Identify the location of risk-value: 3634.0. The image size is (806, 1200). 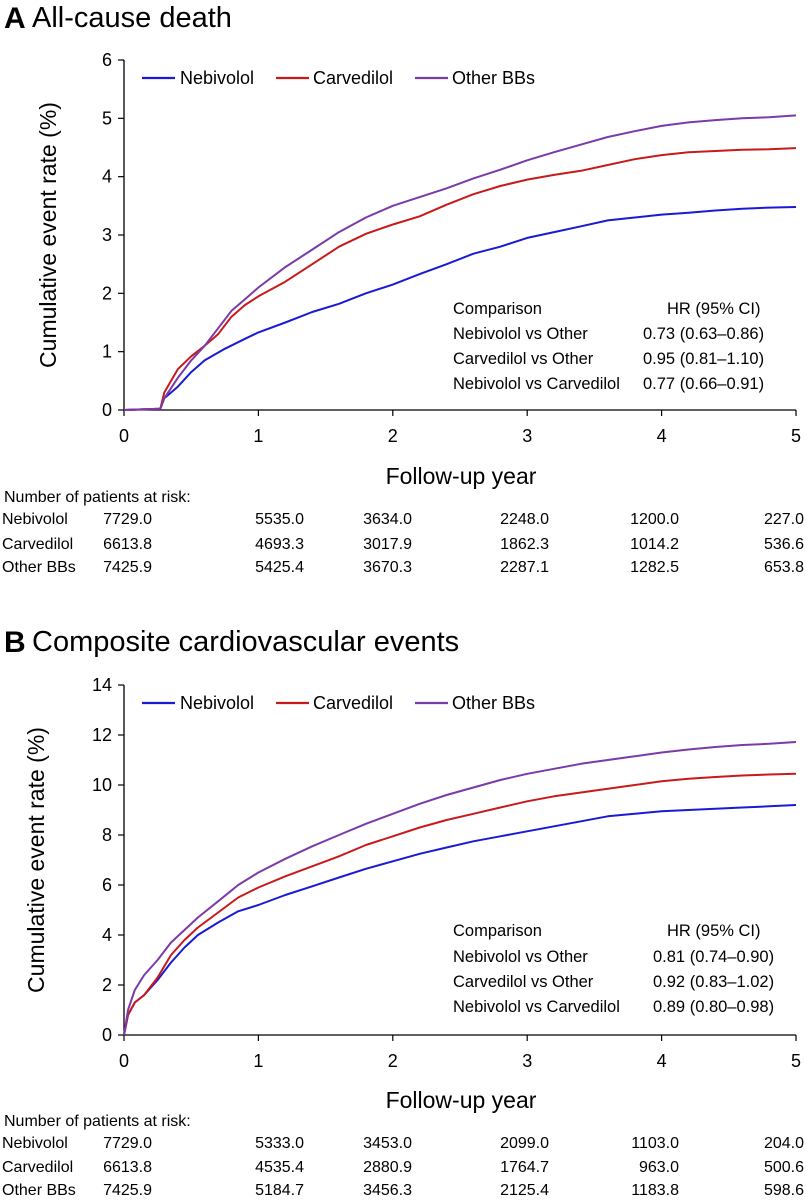
(387, 519).